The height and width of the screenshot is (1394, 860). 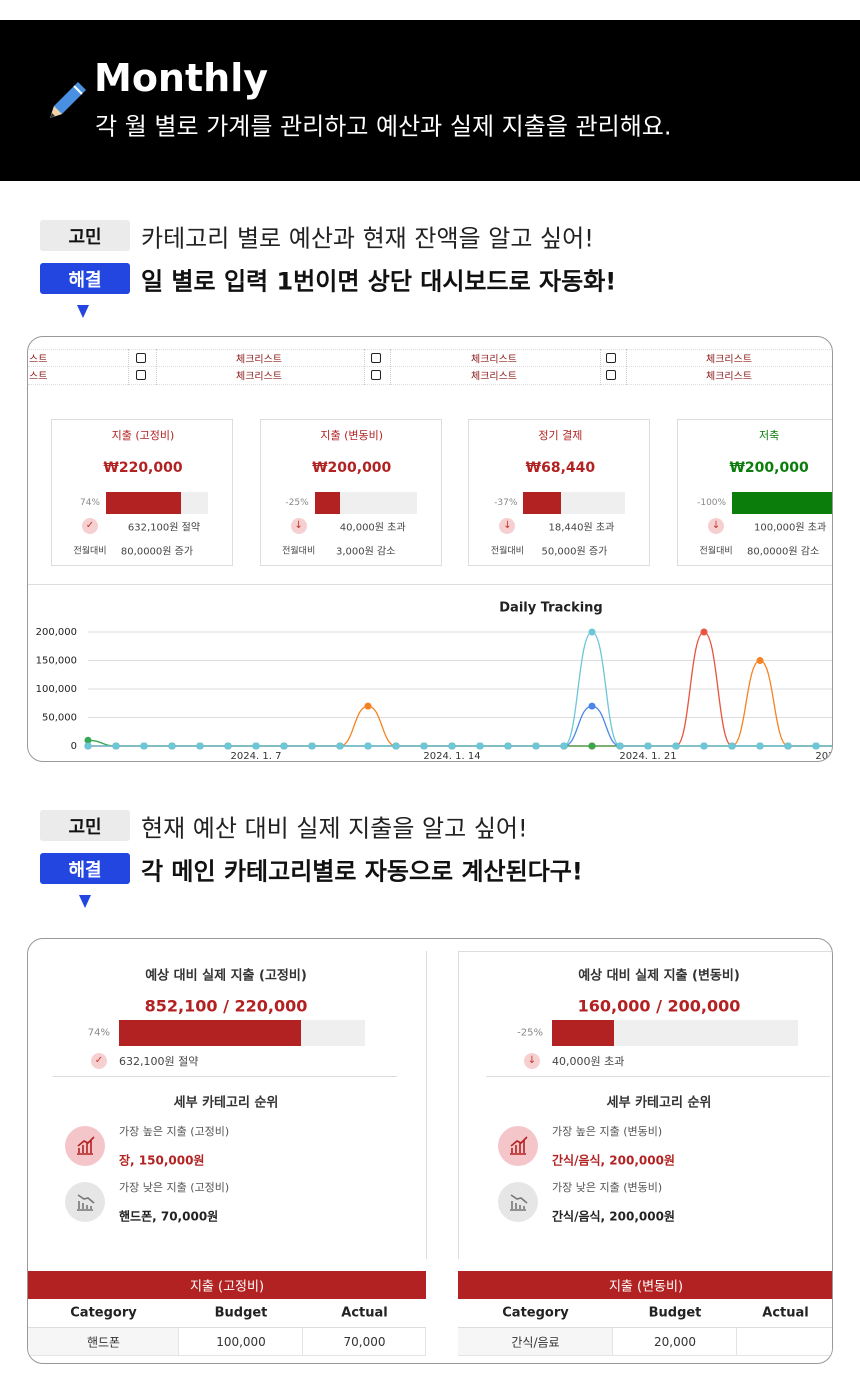 I want to click on table-cell, so click(x=241, y=1342).